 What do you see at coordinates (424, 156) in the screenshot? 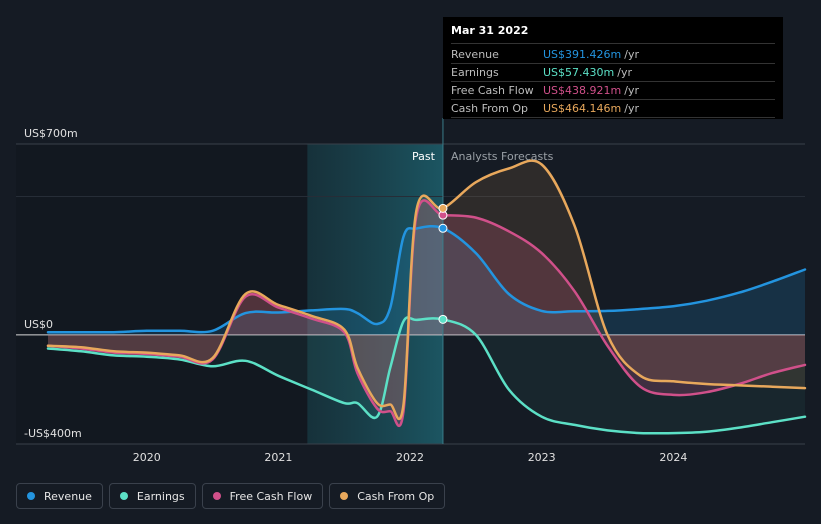
I see `past-label: Past` at bounding box center [424, 156].